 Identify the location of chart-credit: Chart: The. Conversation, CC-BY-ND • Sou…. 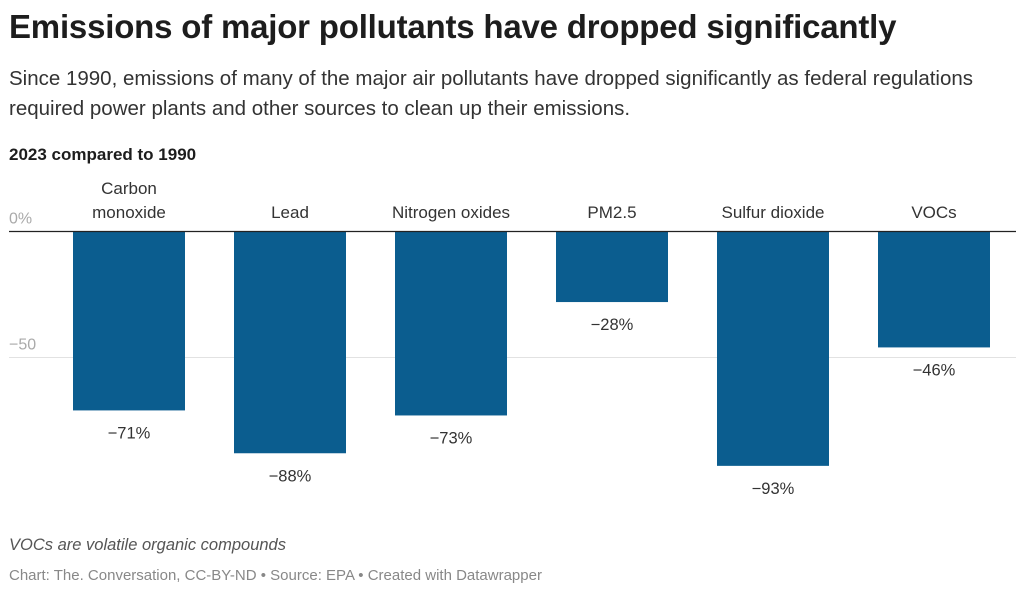
(275, 575).